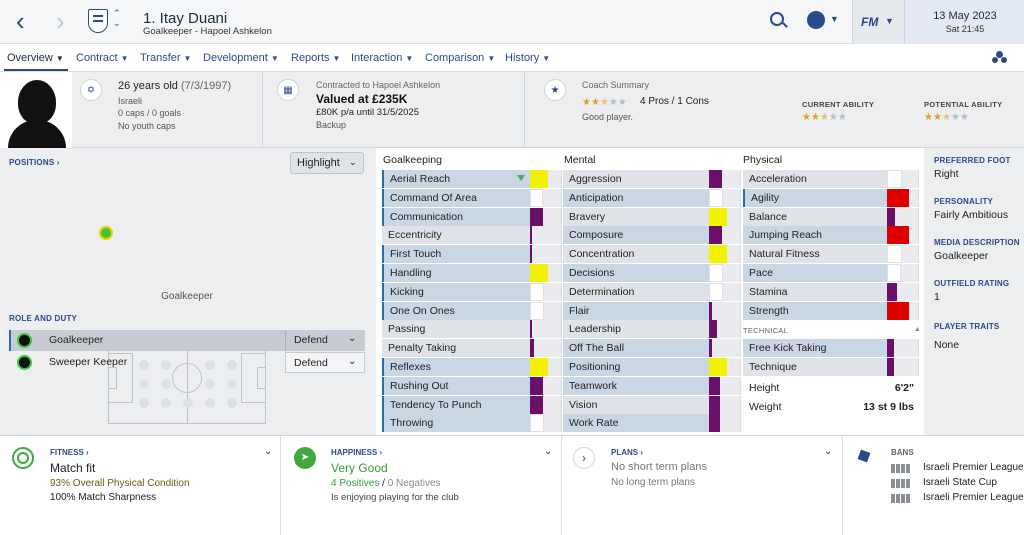 This screenshot has height=535, width=1024. Describe the element at coordinates (636, 423) in the screenshot. I see `attribute-row: Work Rate` at that location.